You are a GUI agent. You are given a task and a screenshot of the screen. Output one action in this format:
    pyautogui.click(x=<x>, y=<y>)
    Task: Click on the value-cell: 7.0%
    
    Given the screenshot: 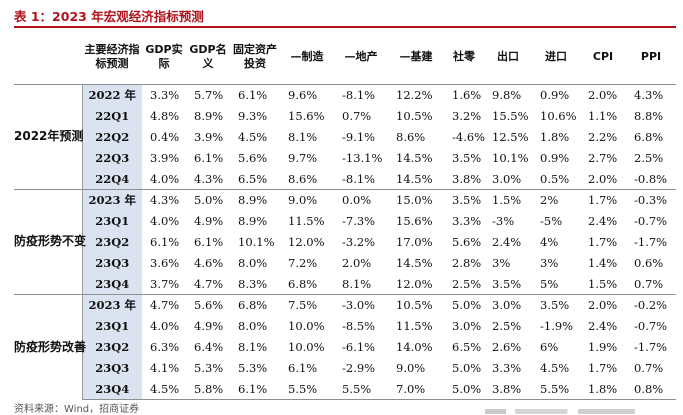 What is the action you would take?
    pyautogui.click(x=416, y=389)
    